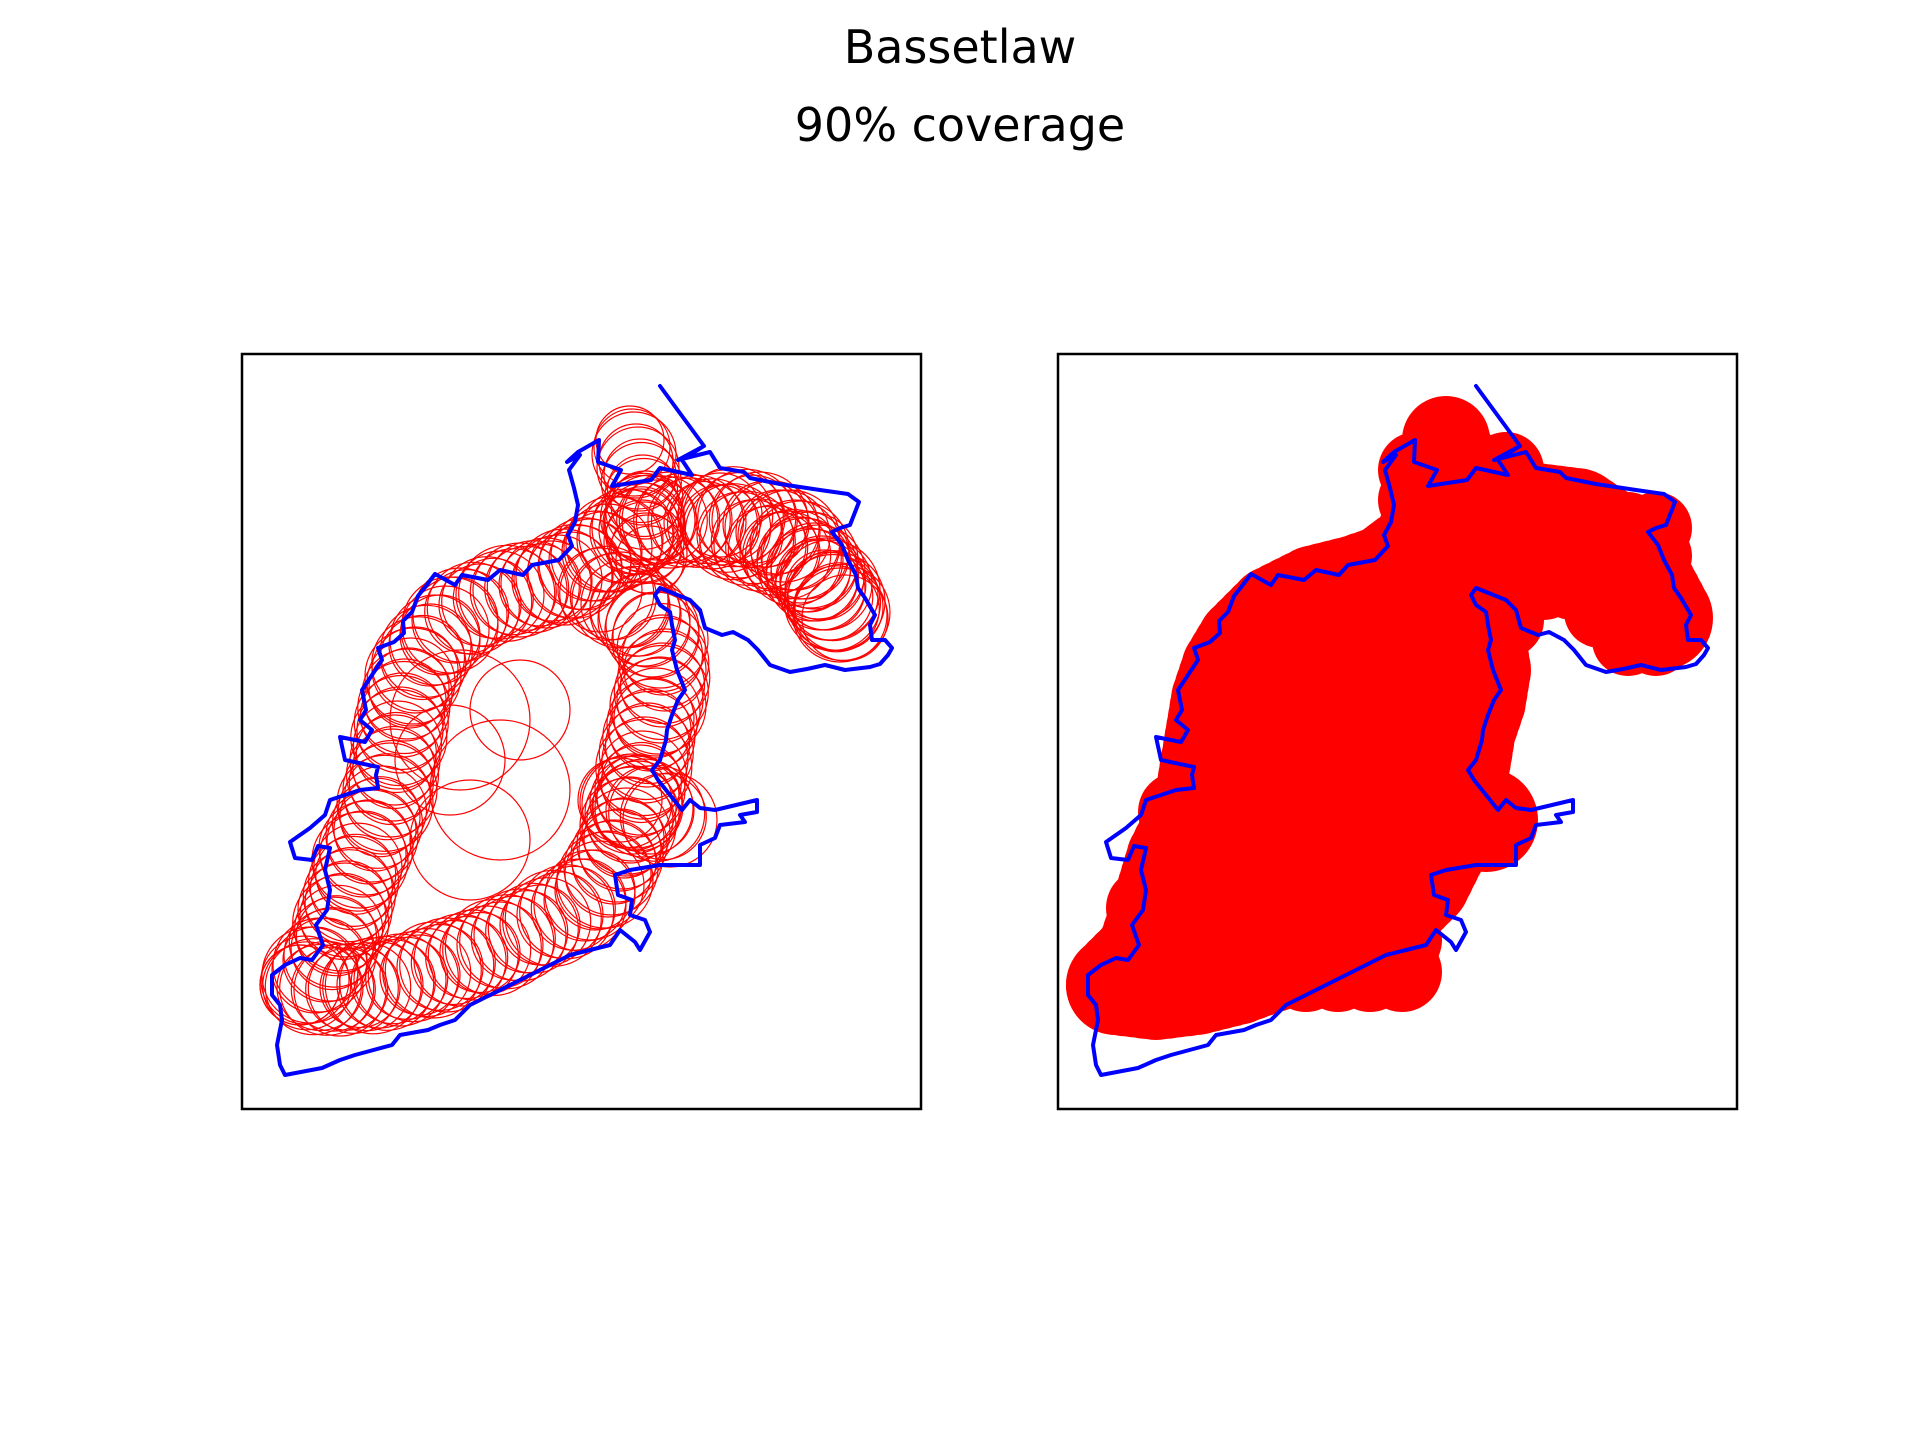 This screenshot has width=1920, height=1440. I want to click on figure-subtitle: 90% coverage, so click(960, 125).